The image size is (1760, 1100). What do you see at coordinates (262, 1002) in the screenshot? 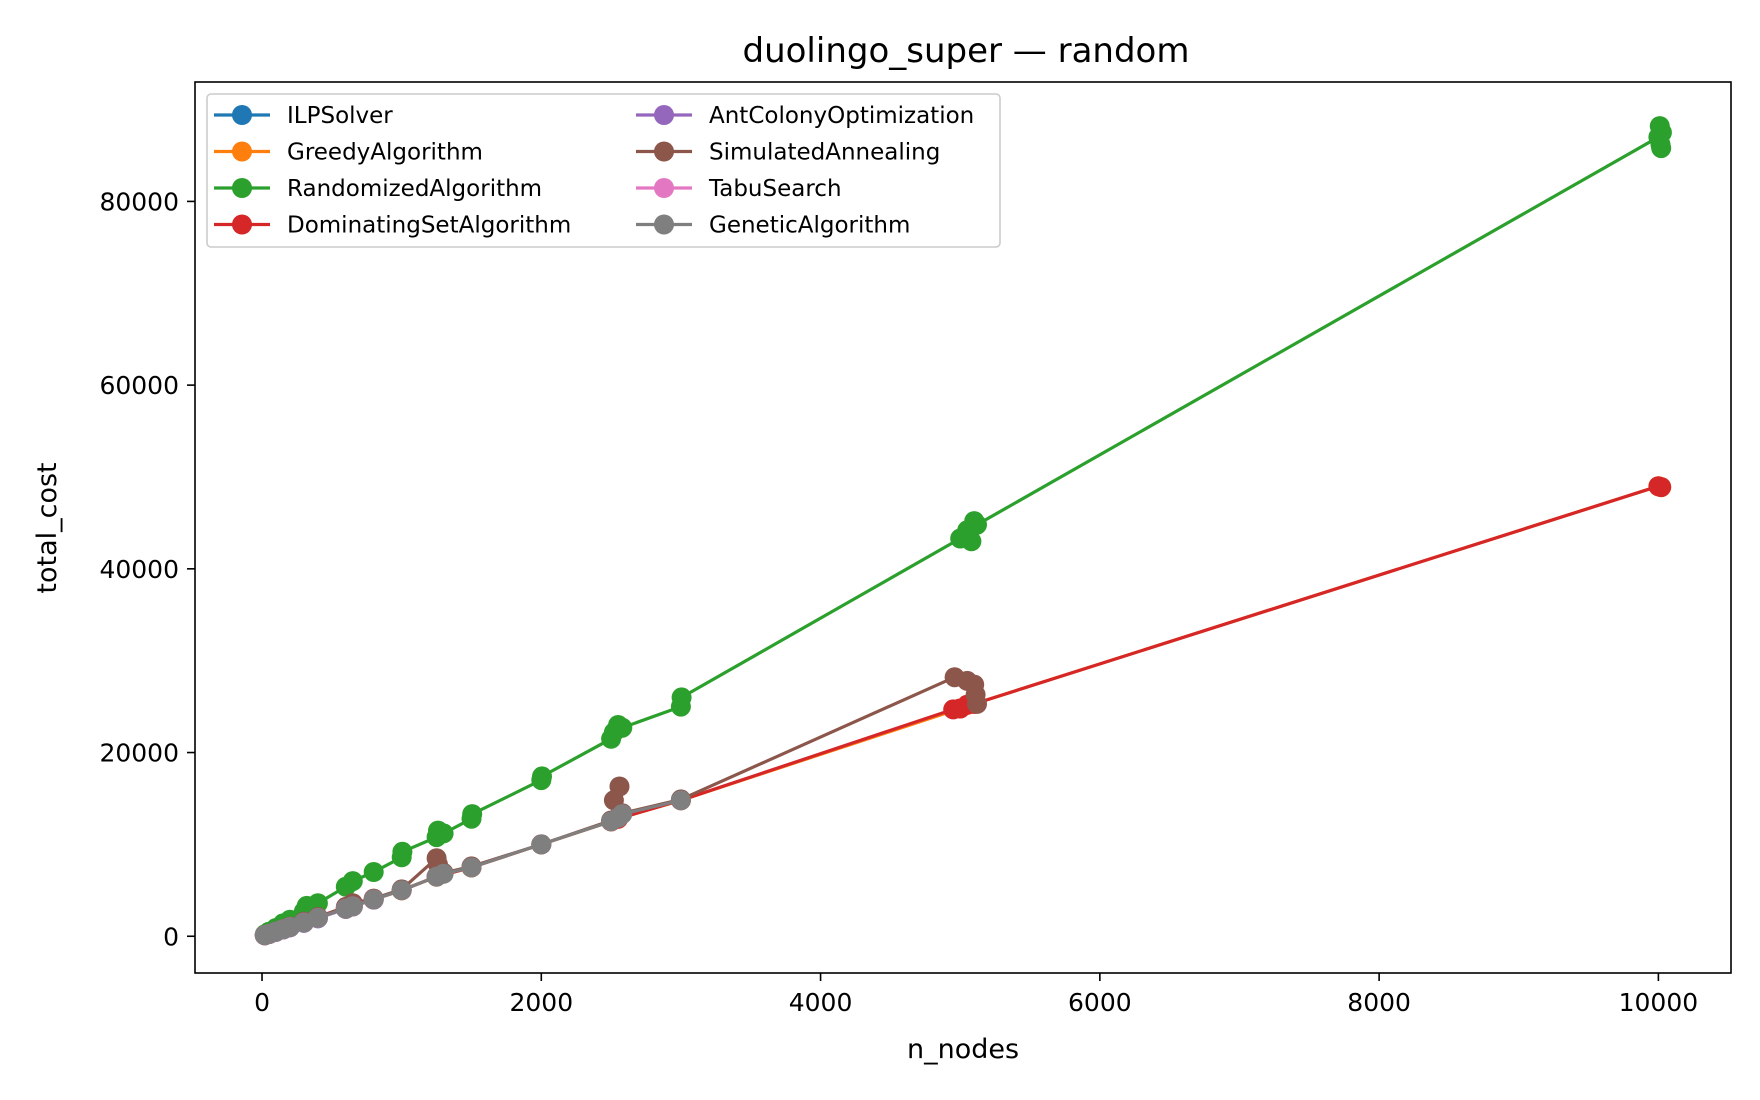
I see `x-tick-label: 0` at bounding box center [262, 1002].